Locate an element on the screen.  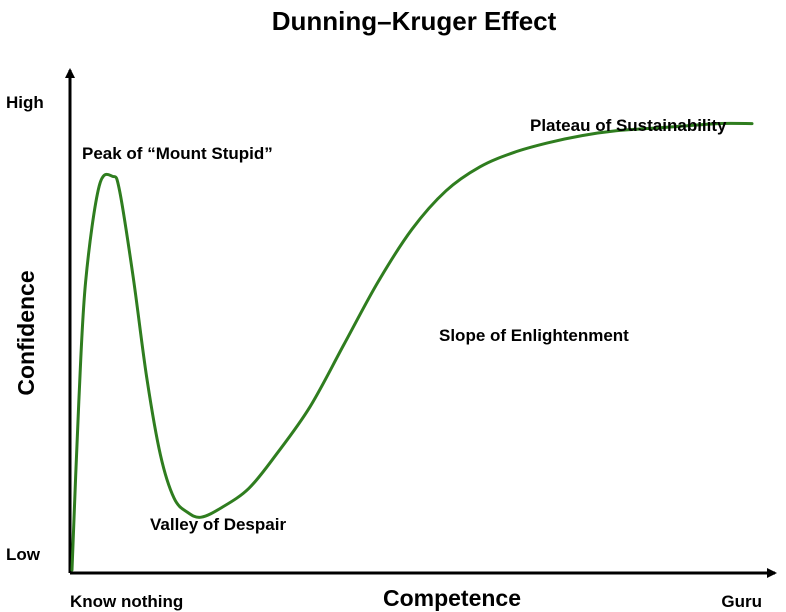
annotation-peak: Peak of “Mount Stupid” is located at coordinates (177, 153).